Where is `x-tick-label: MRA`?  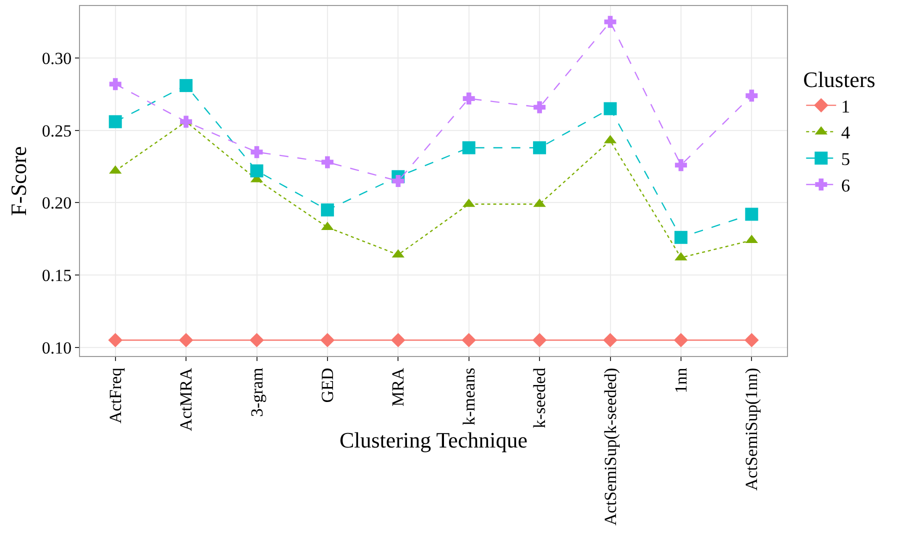 x-tick-label: MRA is located at coordinates (398, 387).